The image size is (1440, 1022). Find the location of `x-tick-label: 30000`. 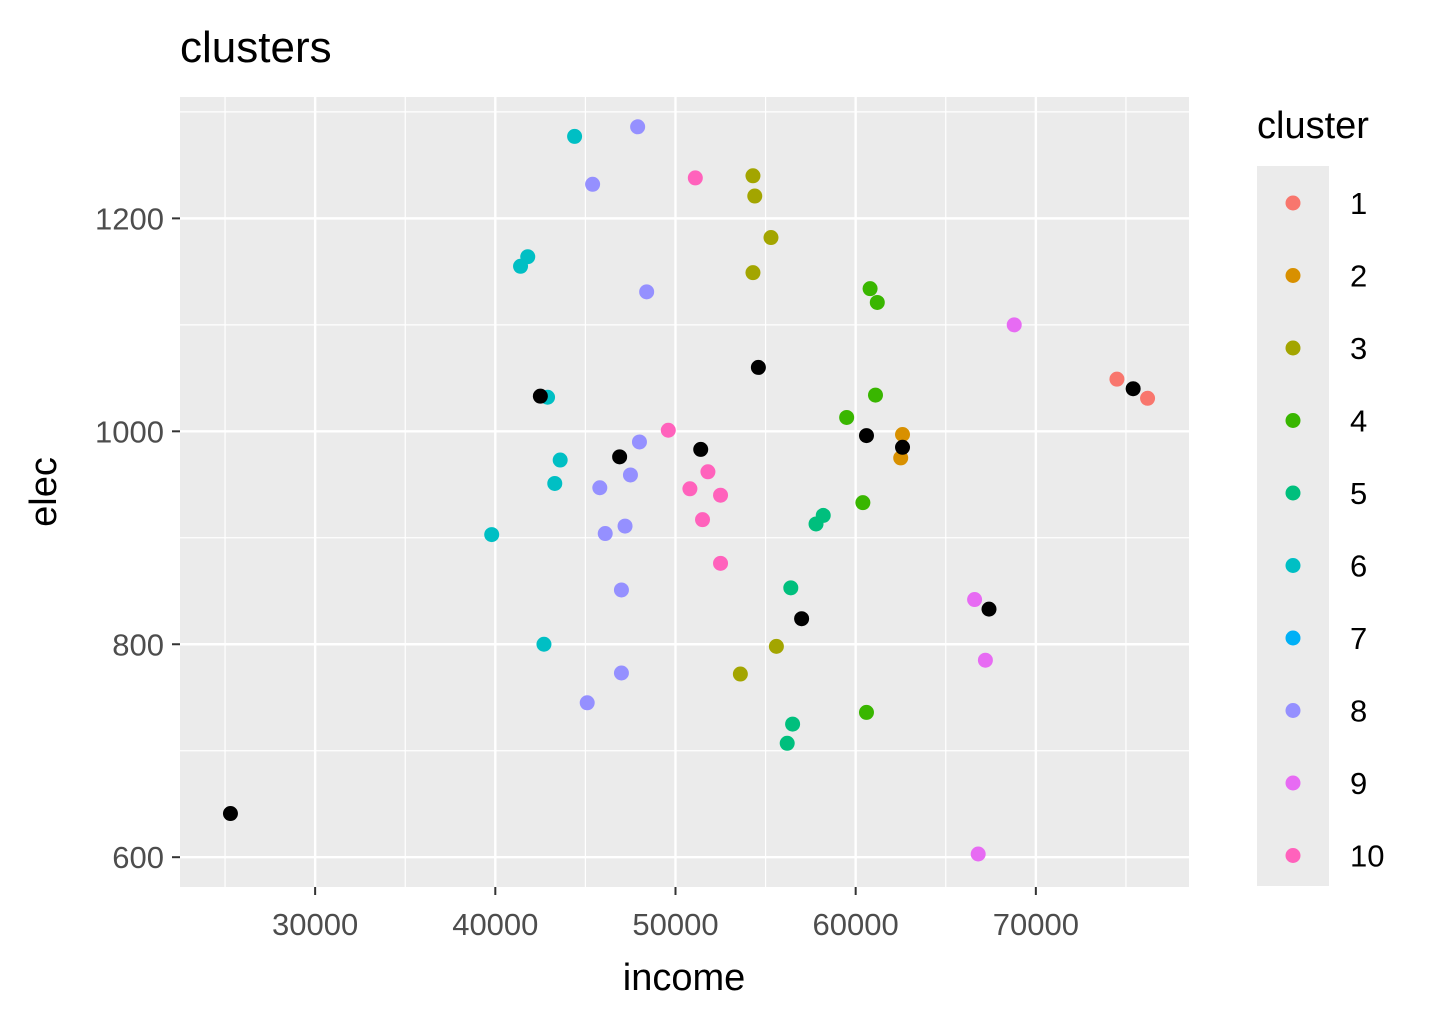

x-tick-label: 30000 is located at coordinates (315, 924).